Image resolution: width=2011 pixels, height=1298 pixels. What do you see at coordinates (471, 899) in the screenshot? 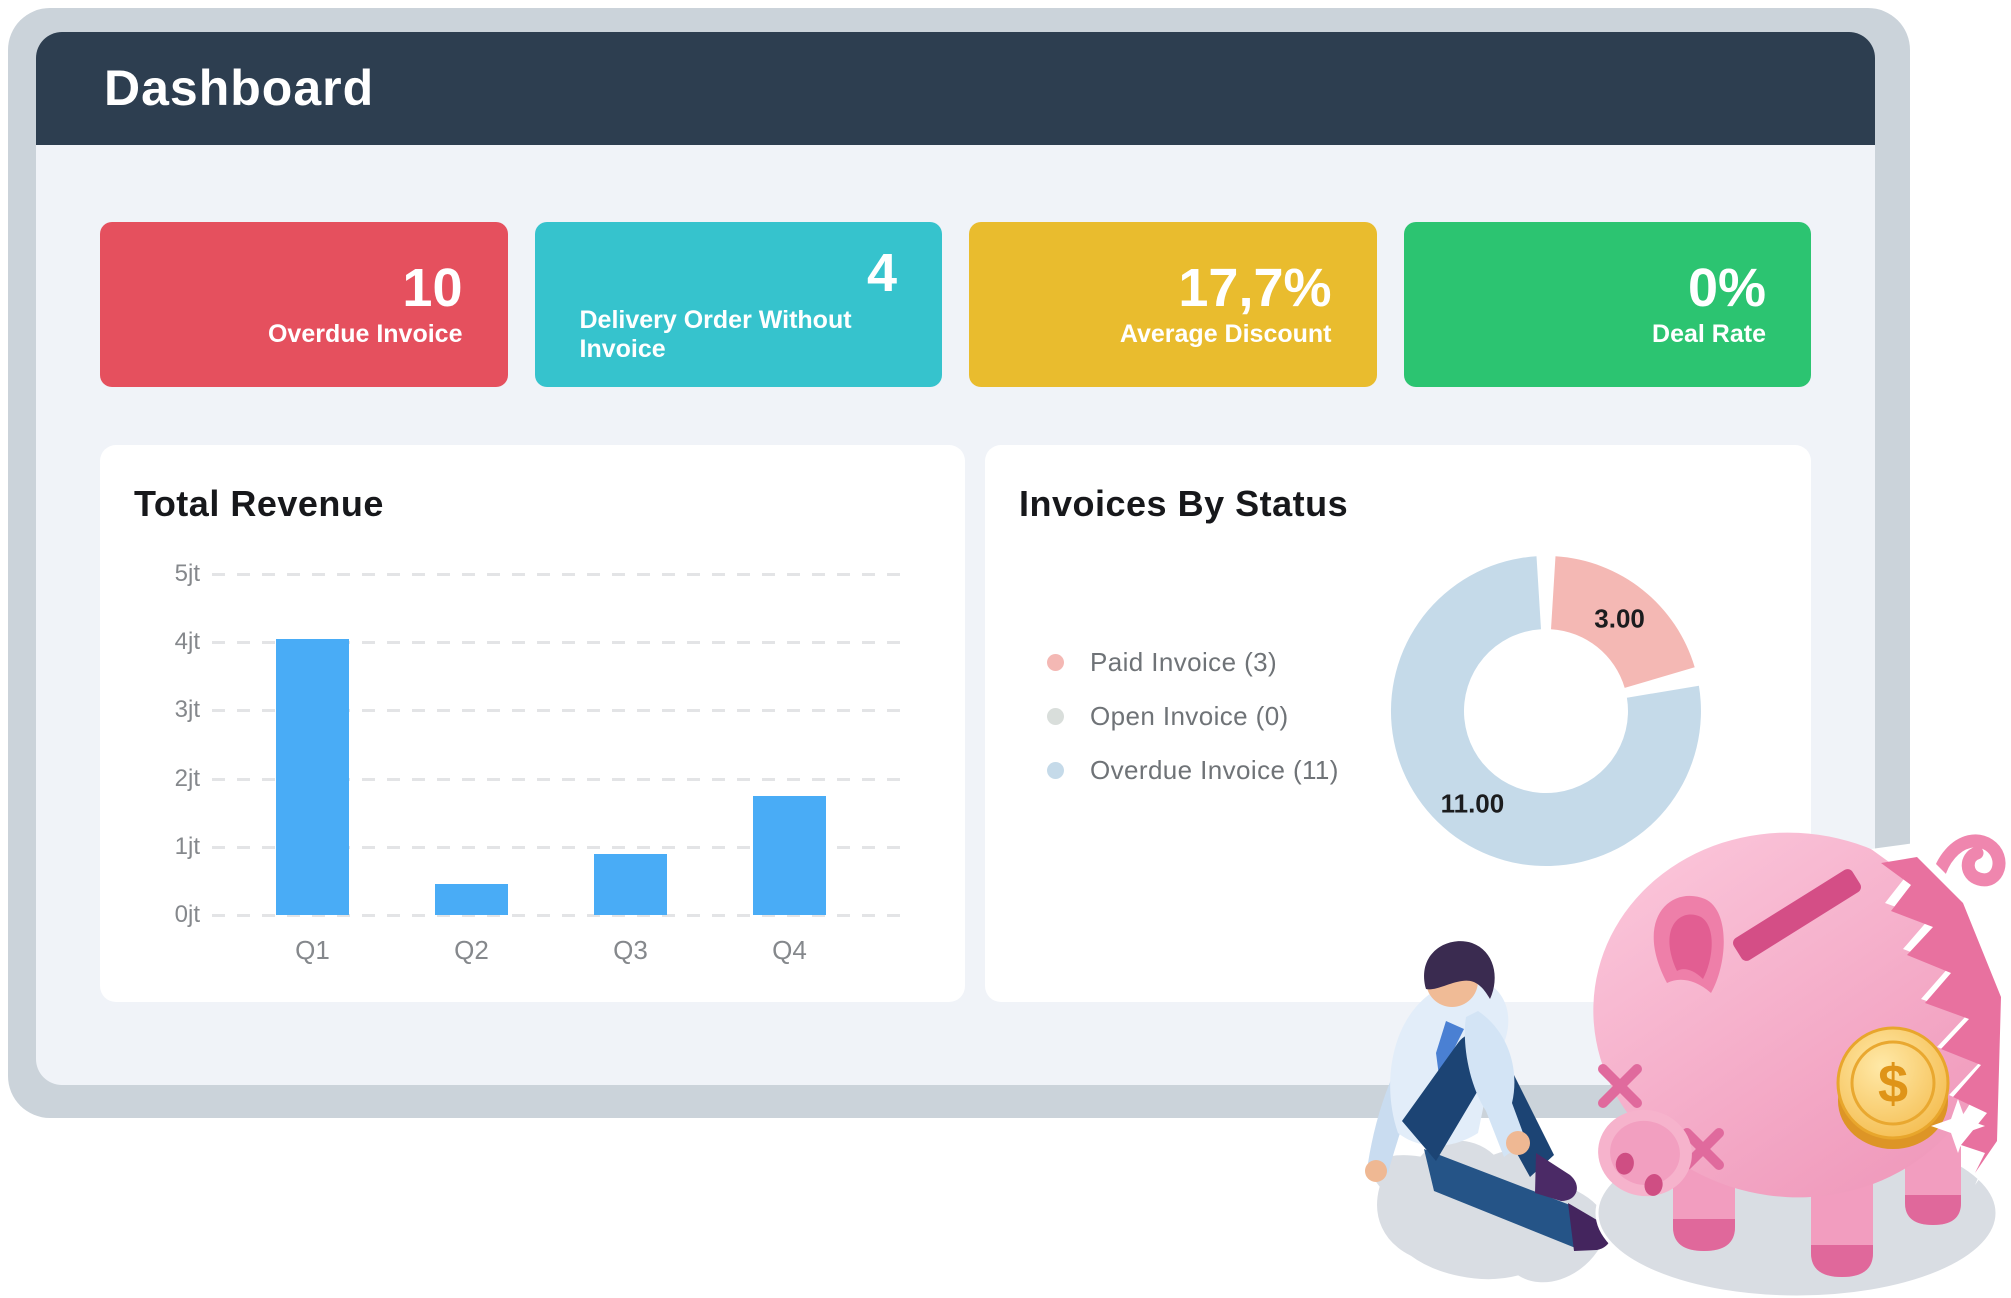
I see `revenue-bar-q2` at bounding box center [471, 899].